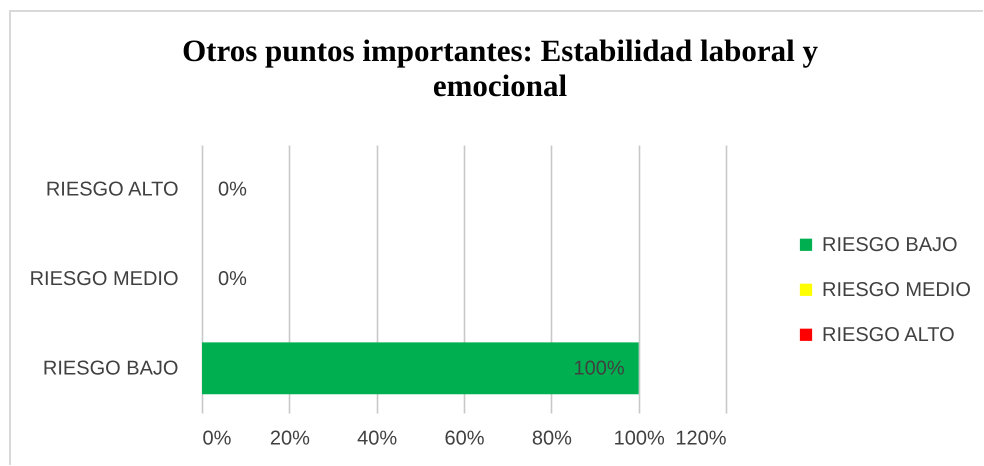 The image size is (984, 466). Describe the element at coordinates (112, 189) in the screenshot. I see `y-tick-label: RIESGO ALTO` at that location.